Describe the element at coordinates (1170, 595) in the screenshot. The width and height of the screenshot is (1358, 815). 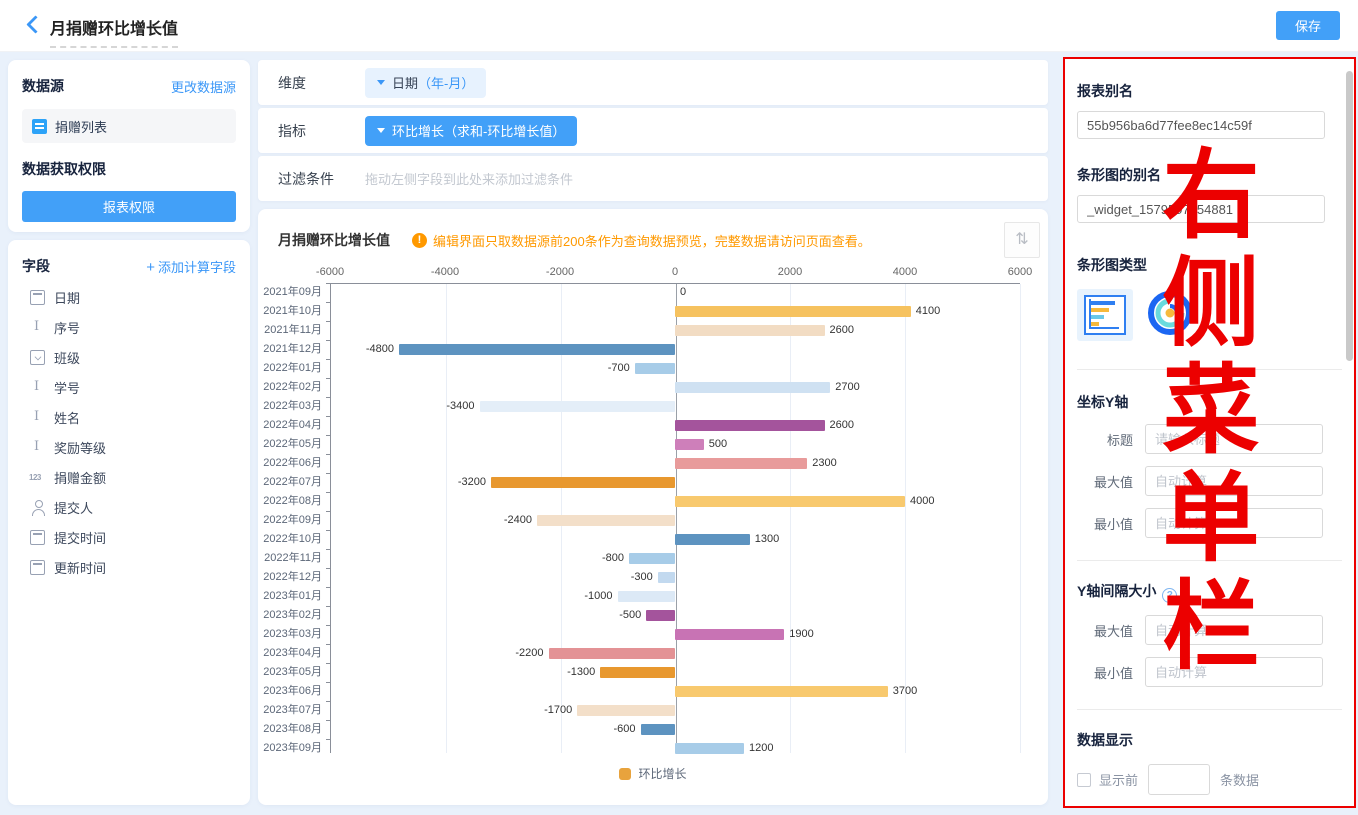
I see `help-icon: ?` at that location.